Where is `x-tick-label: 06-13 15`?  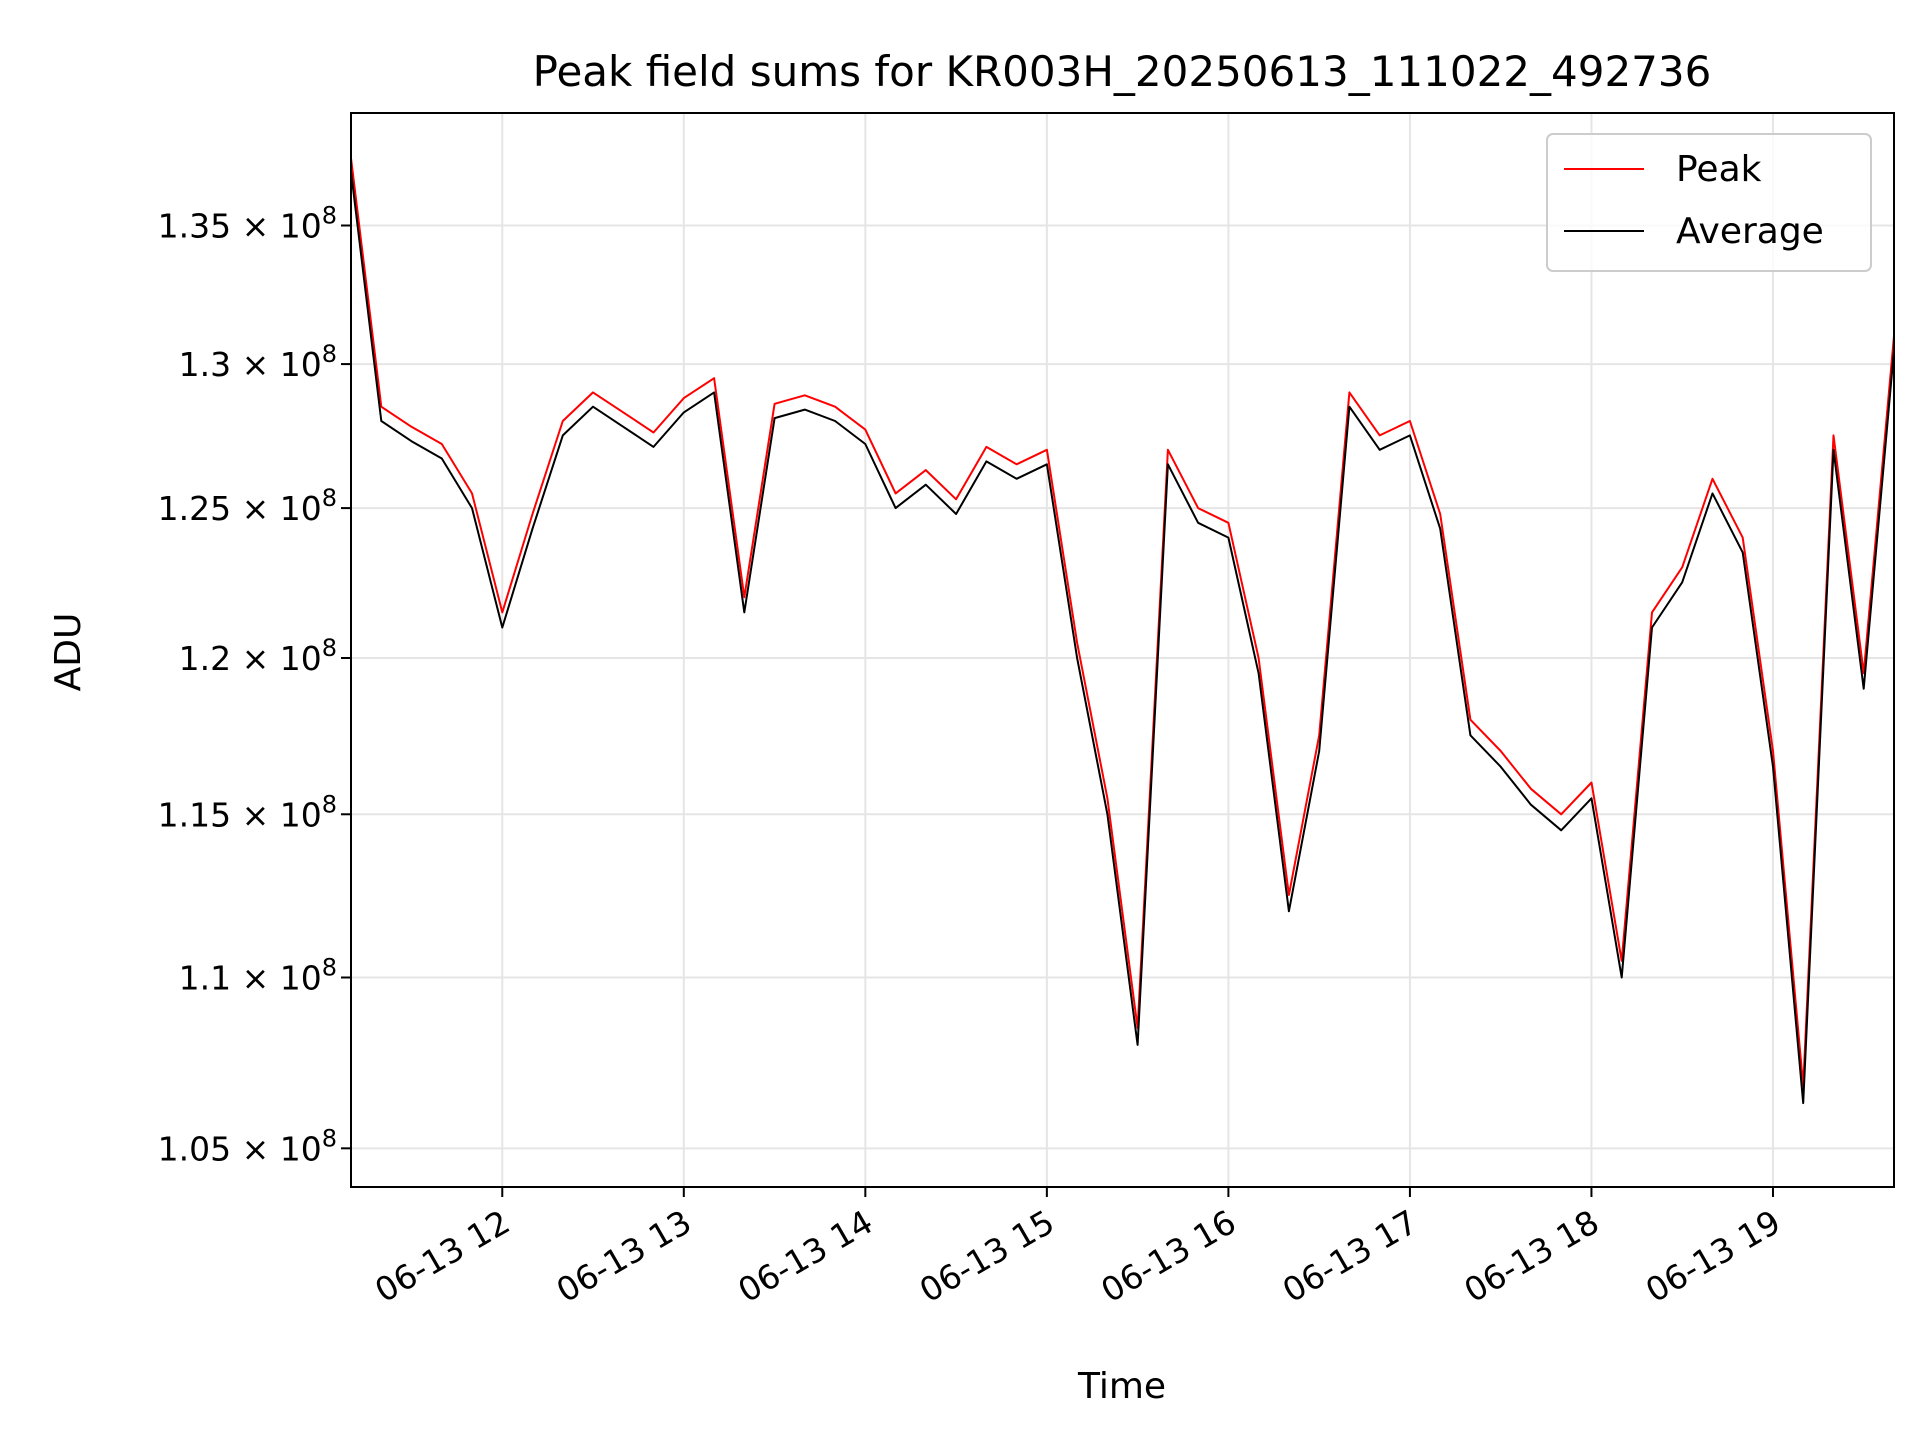
x-tick-label: 06-13 15 is located at coordinates (987, 1256).